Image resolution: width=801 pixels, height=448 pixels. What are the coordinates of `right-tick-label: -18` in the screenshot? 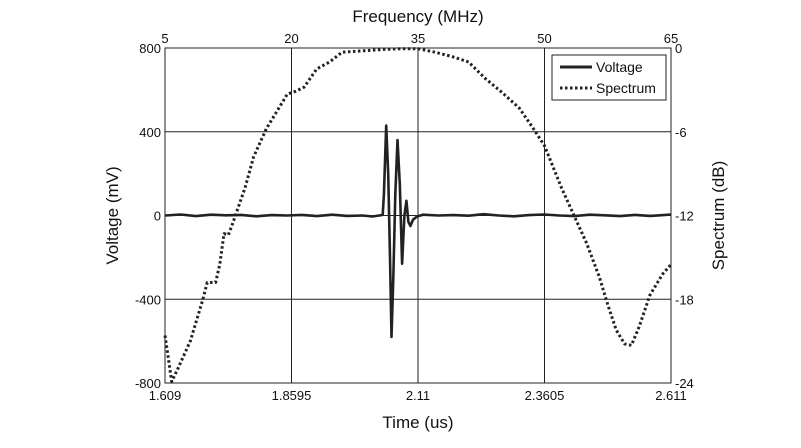 It's located at (684, 299).